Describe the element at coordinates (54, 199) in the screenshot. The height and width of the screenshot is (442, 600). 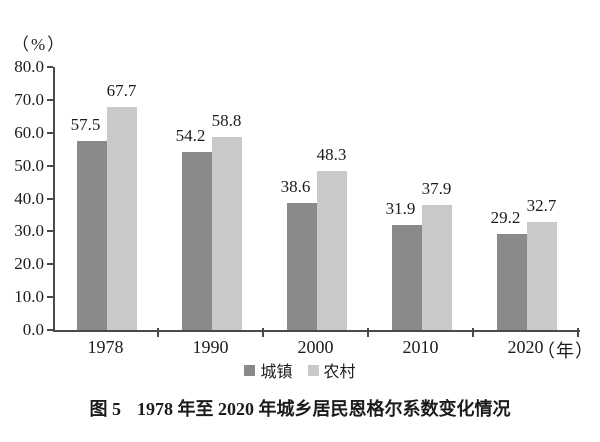
I see `y-axis-line` at that location.